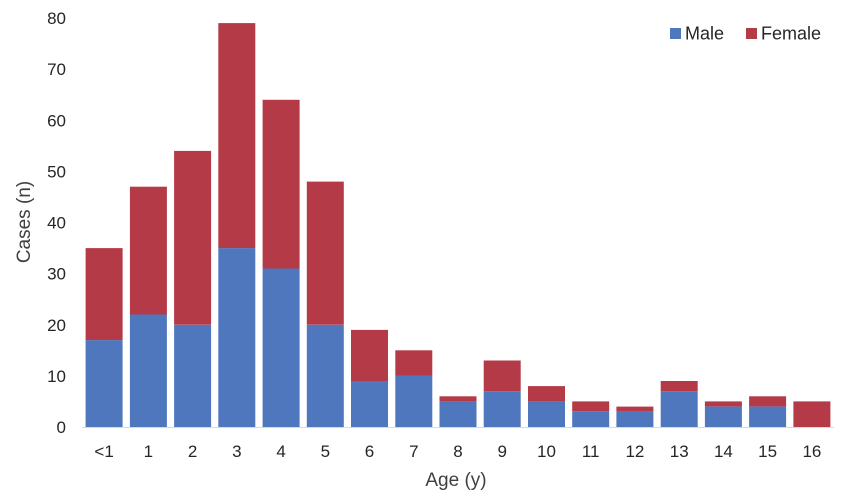  What do you see at coordinates (751, 33) in the screenshot?
I see `legend-swatch-female` at bounding box center [751, 33].